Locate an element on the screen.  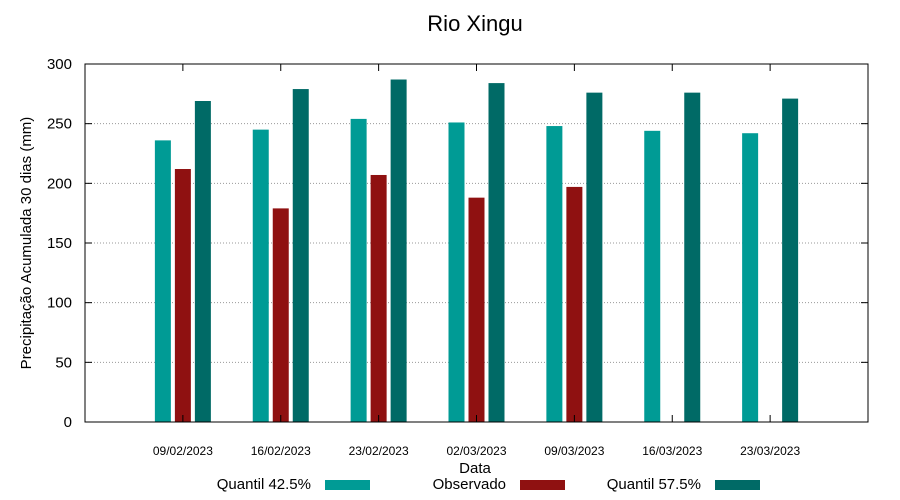
x-tick-label: 09/03/2023 is located at coordinates (574, 451).